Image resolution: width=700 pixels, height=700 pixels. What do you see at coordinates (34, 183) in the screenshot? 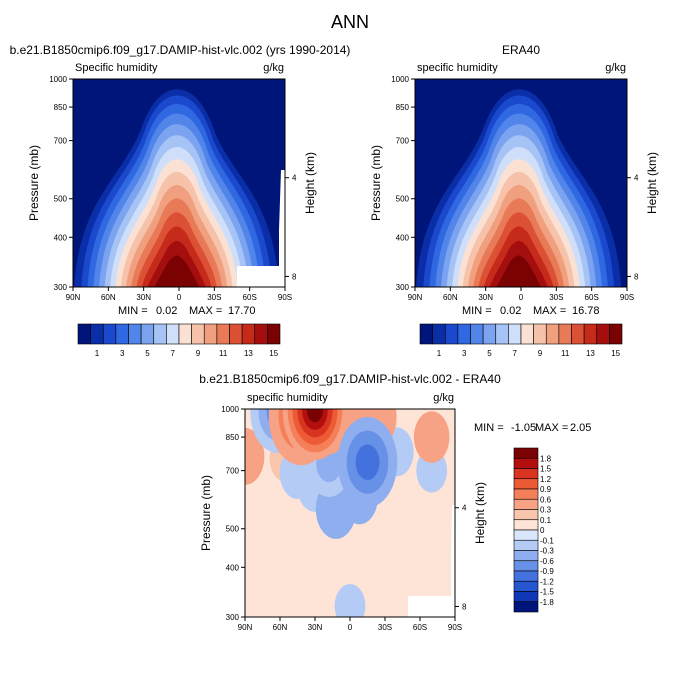
I see `panel-model-ylabel: Pressure (mb)` at bounding box center [34, 183].